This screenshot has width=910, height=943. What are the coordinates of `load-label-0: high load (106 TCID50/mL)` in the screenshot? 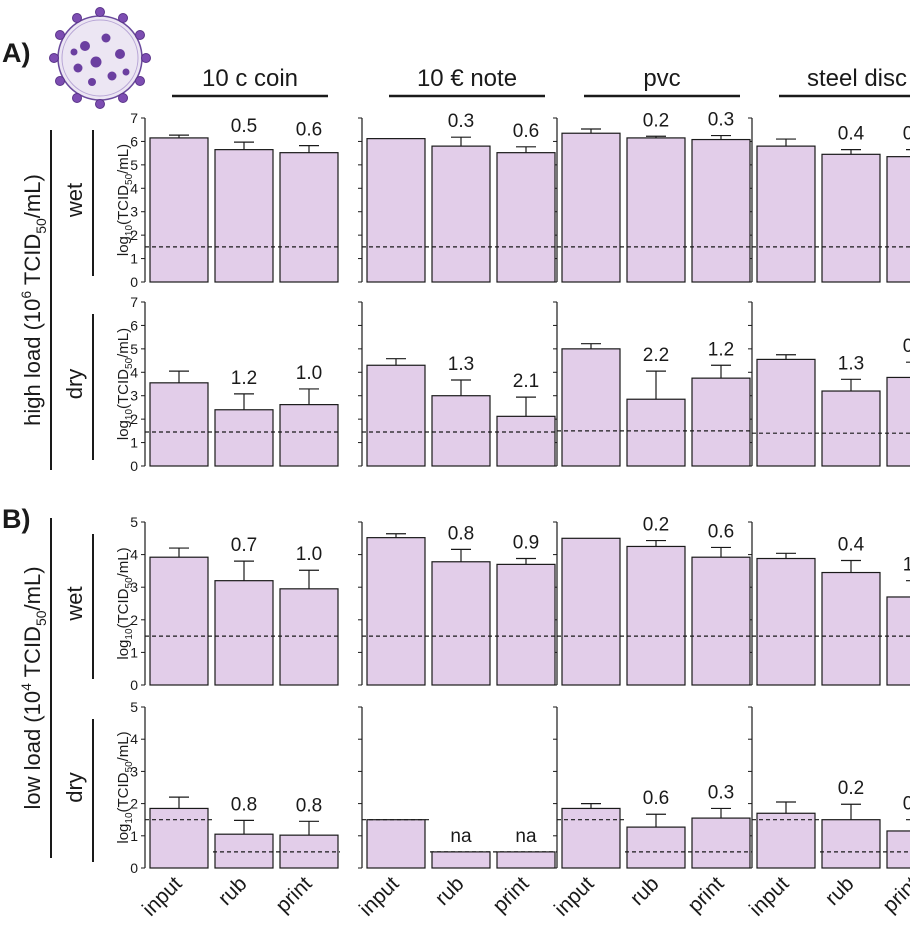 It's located at (33, 300).